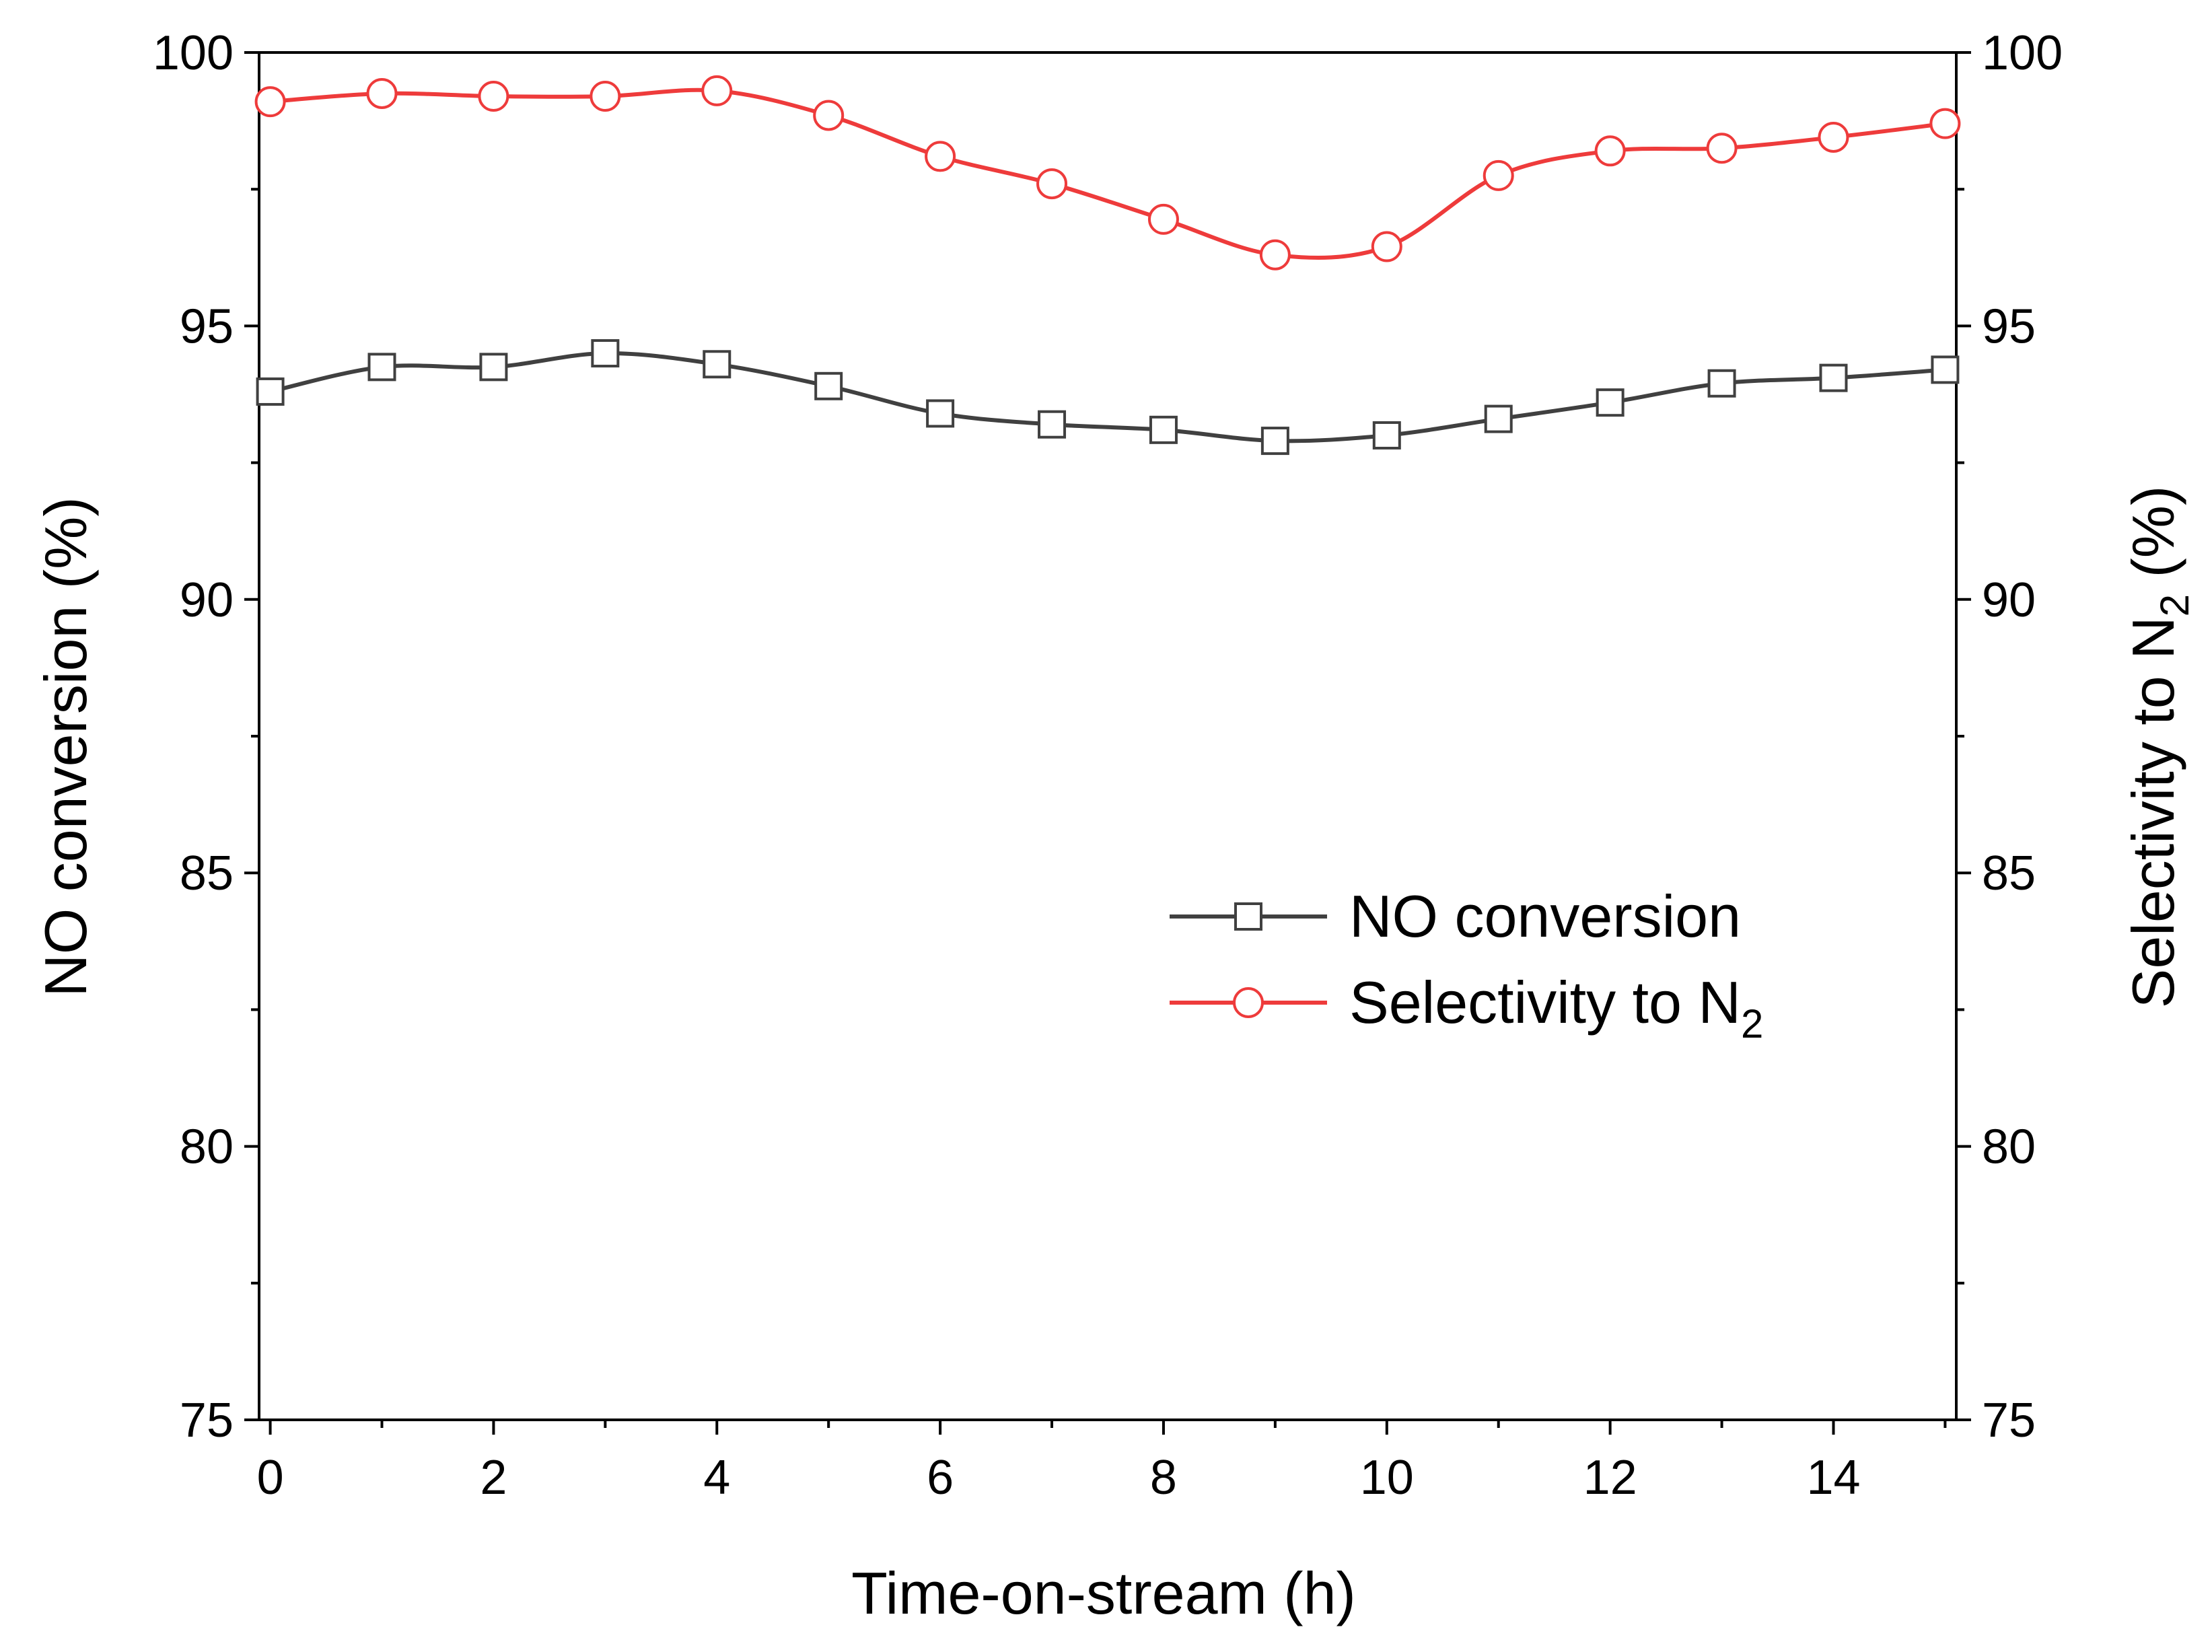 This screenshot has width=2212, height=1652. What do you see at coordinates (2009, 326) in the screenshot?
I see `y-right-tick-label: 95` at bounding box center [2009, 326].